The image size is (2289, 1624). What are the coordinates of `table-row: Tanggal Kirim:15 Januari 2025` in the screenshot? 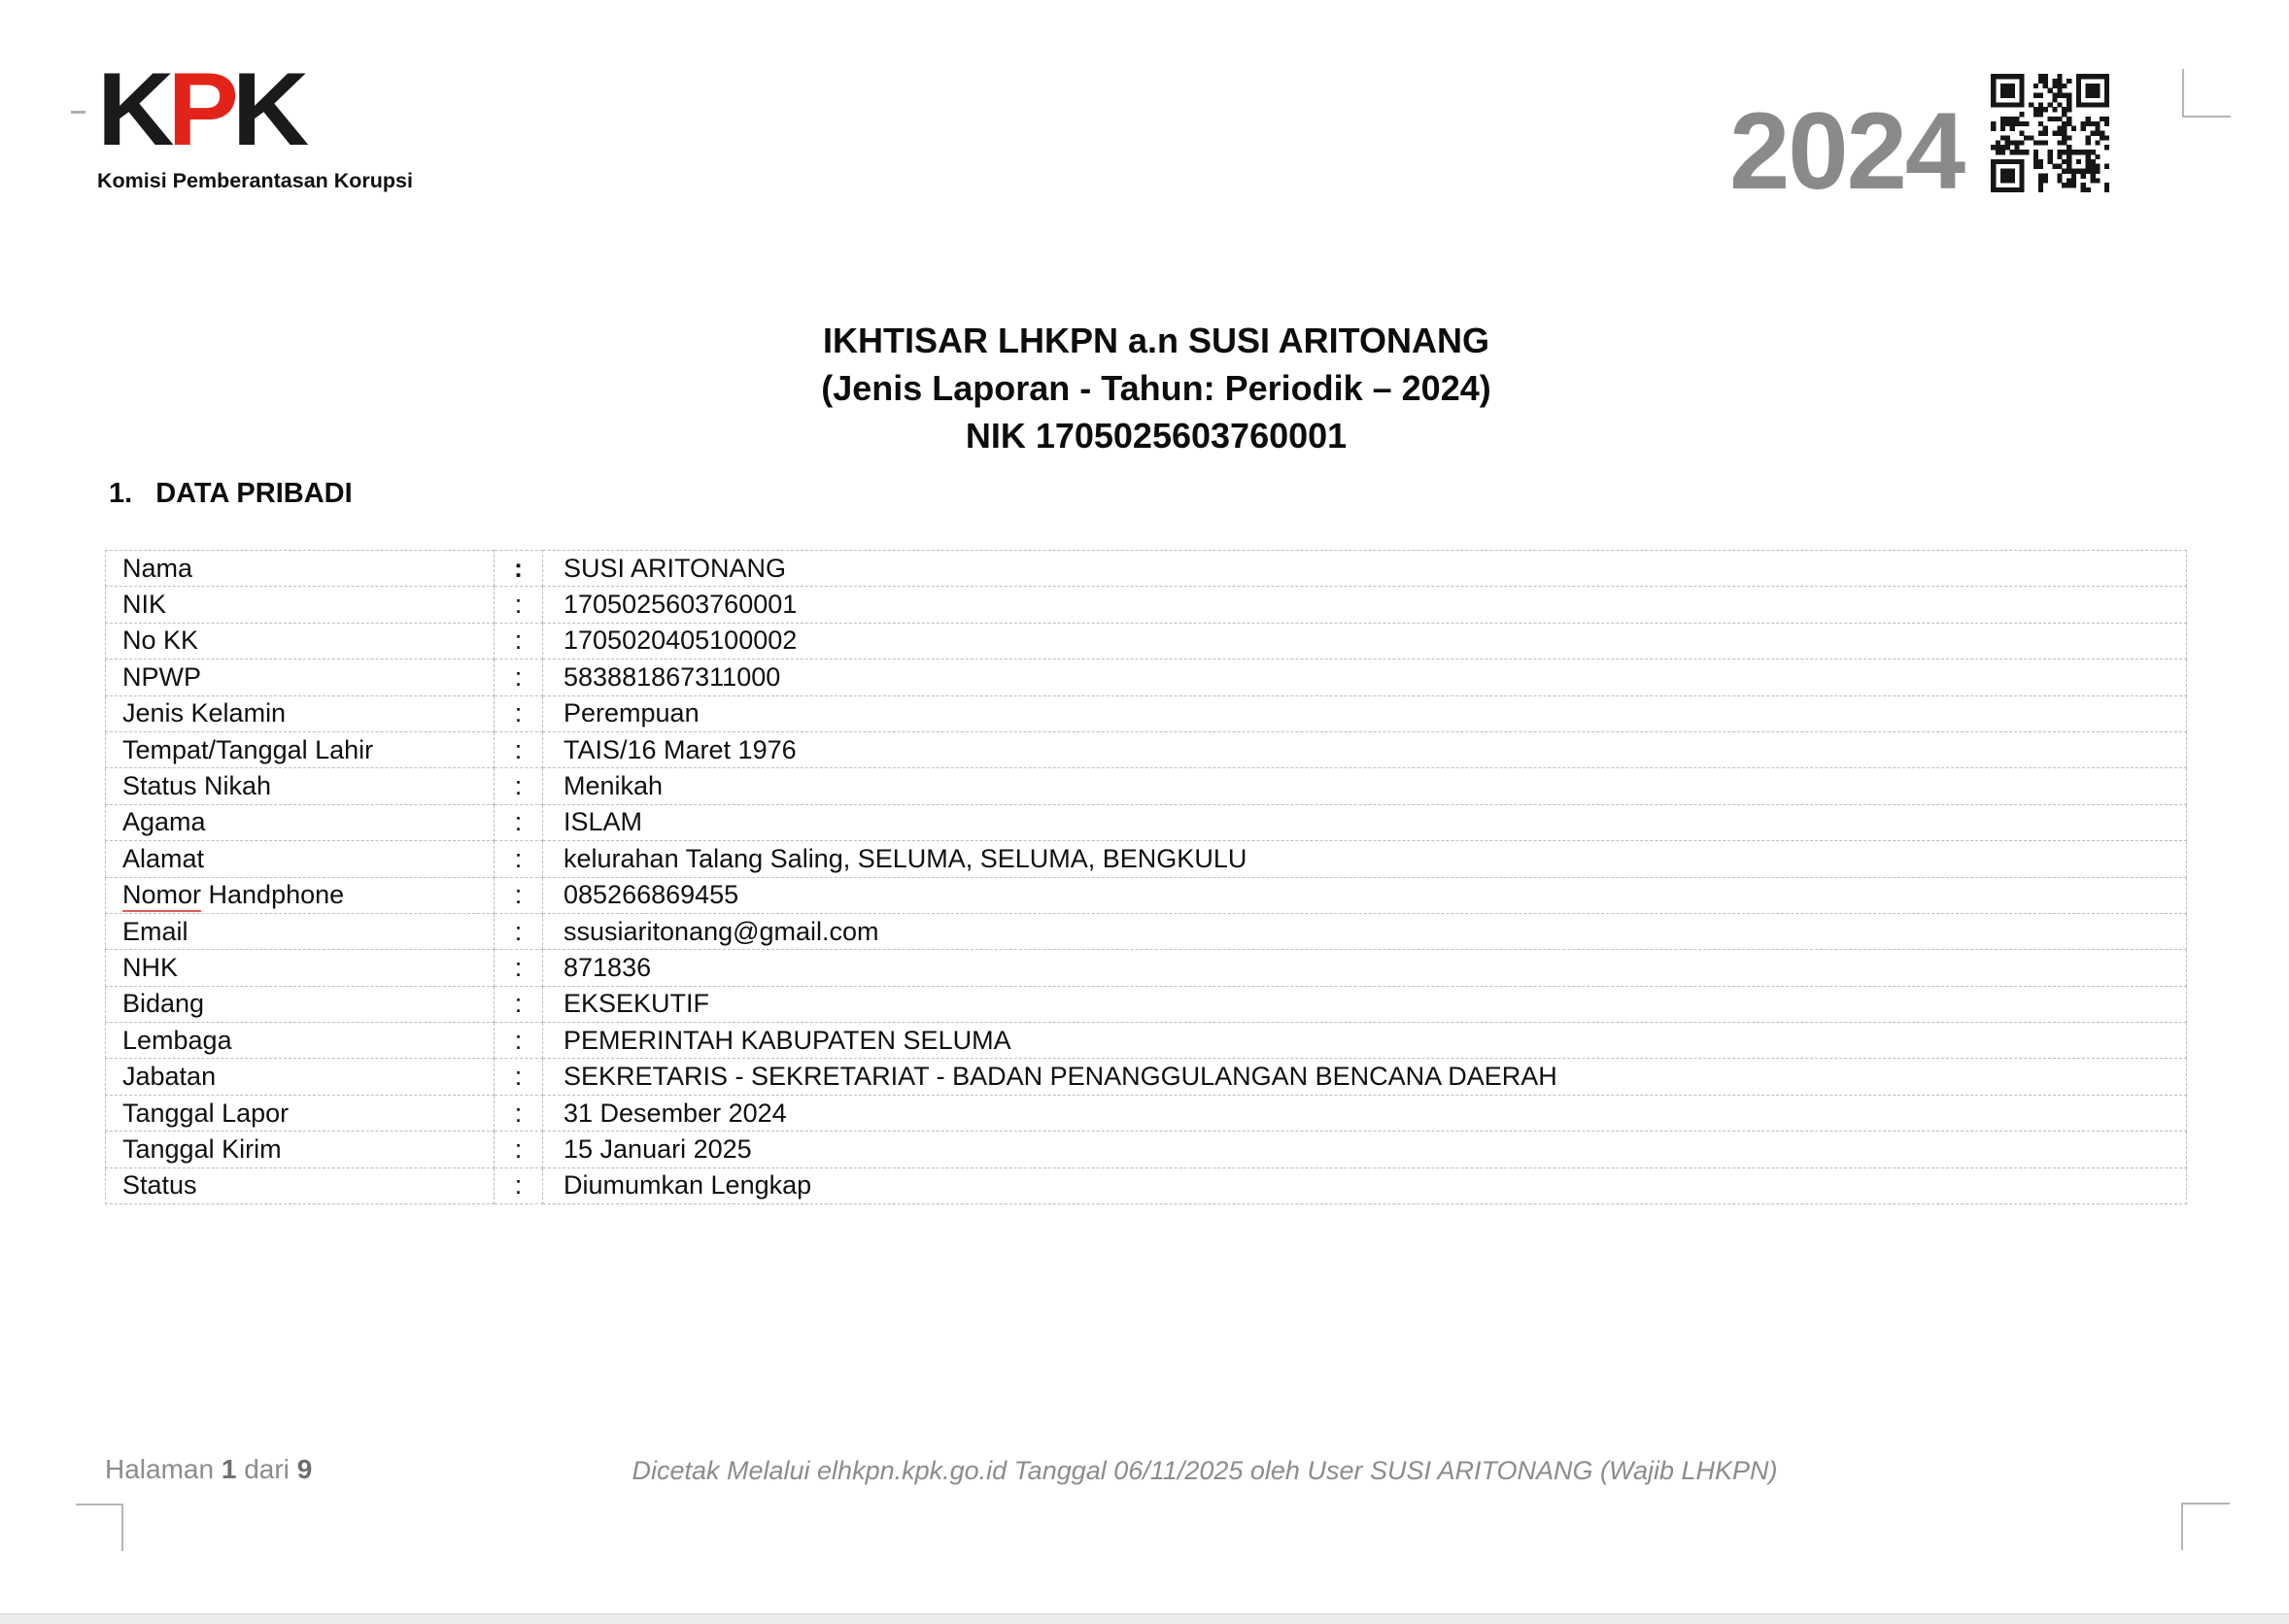 It's located at (1146, 1149).